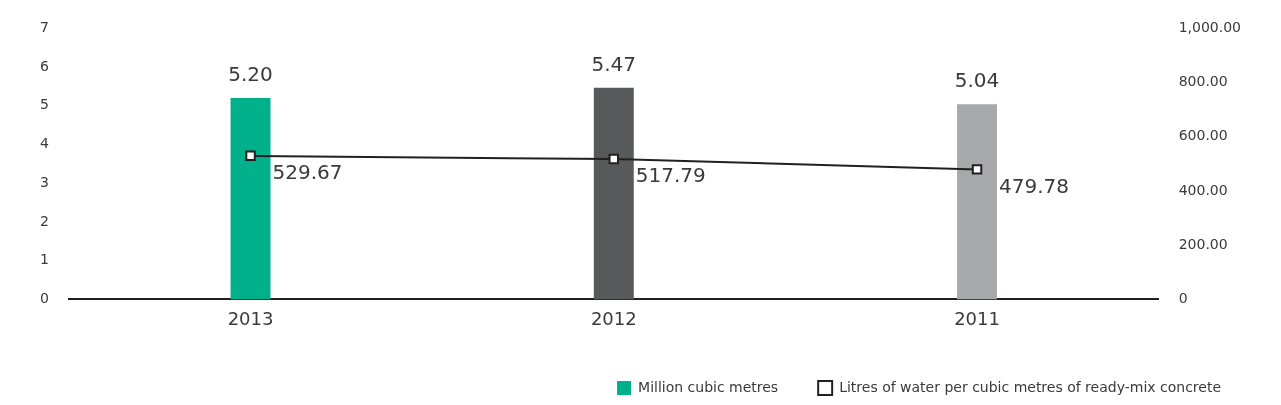  Describe the element at coordinates (1183, 298) in the screenshot. I see `y2-tick-label: 0` at that location.